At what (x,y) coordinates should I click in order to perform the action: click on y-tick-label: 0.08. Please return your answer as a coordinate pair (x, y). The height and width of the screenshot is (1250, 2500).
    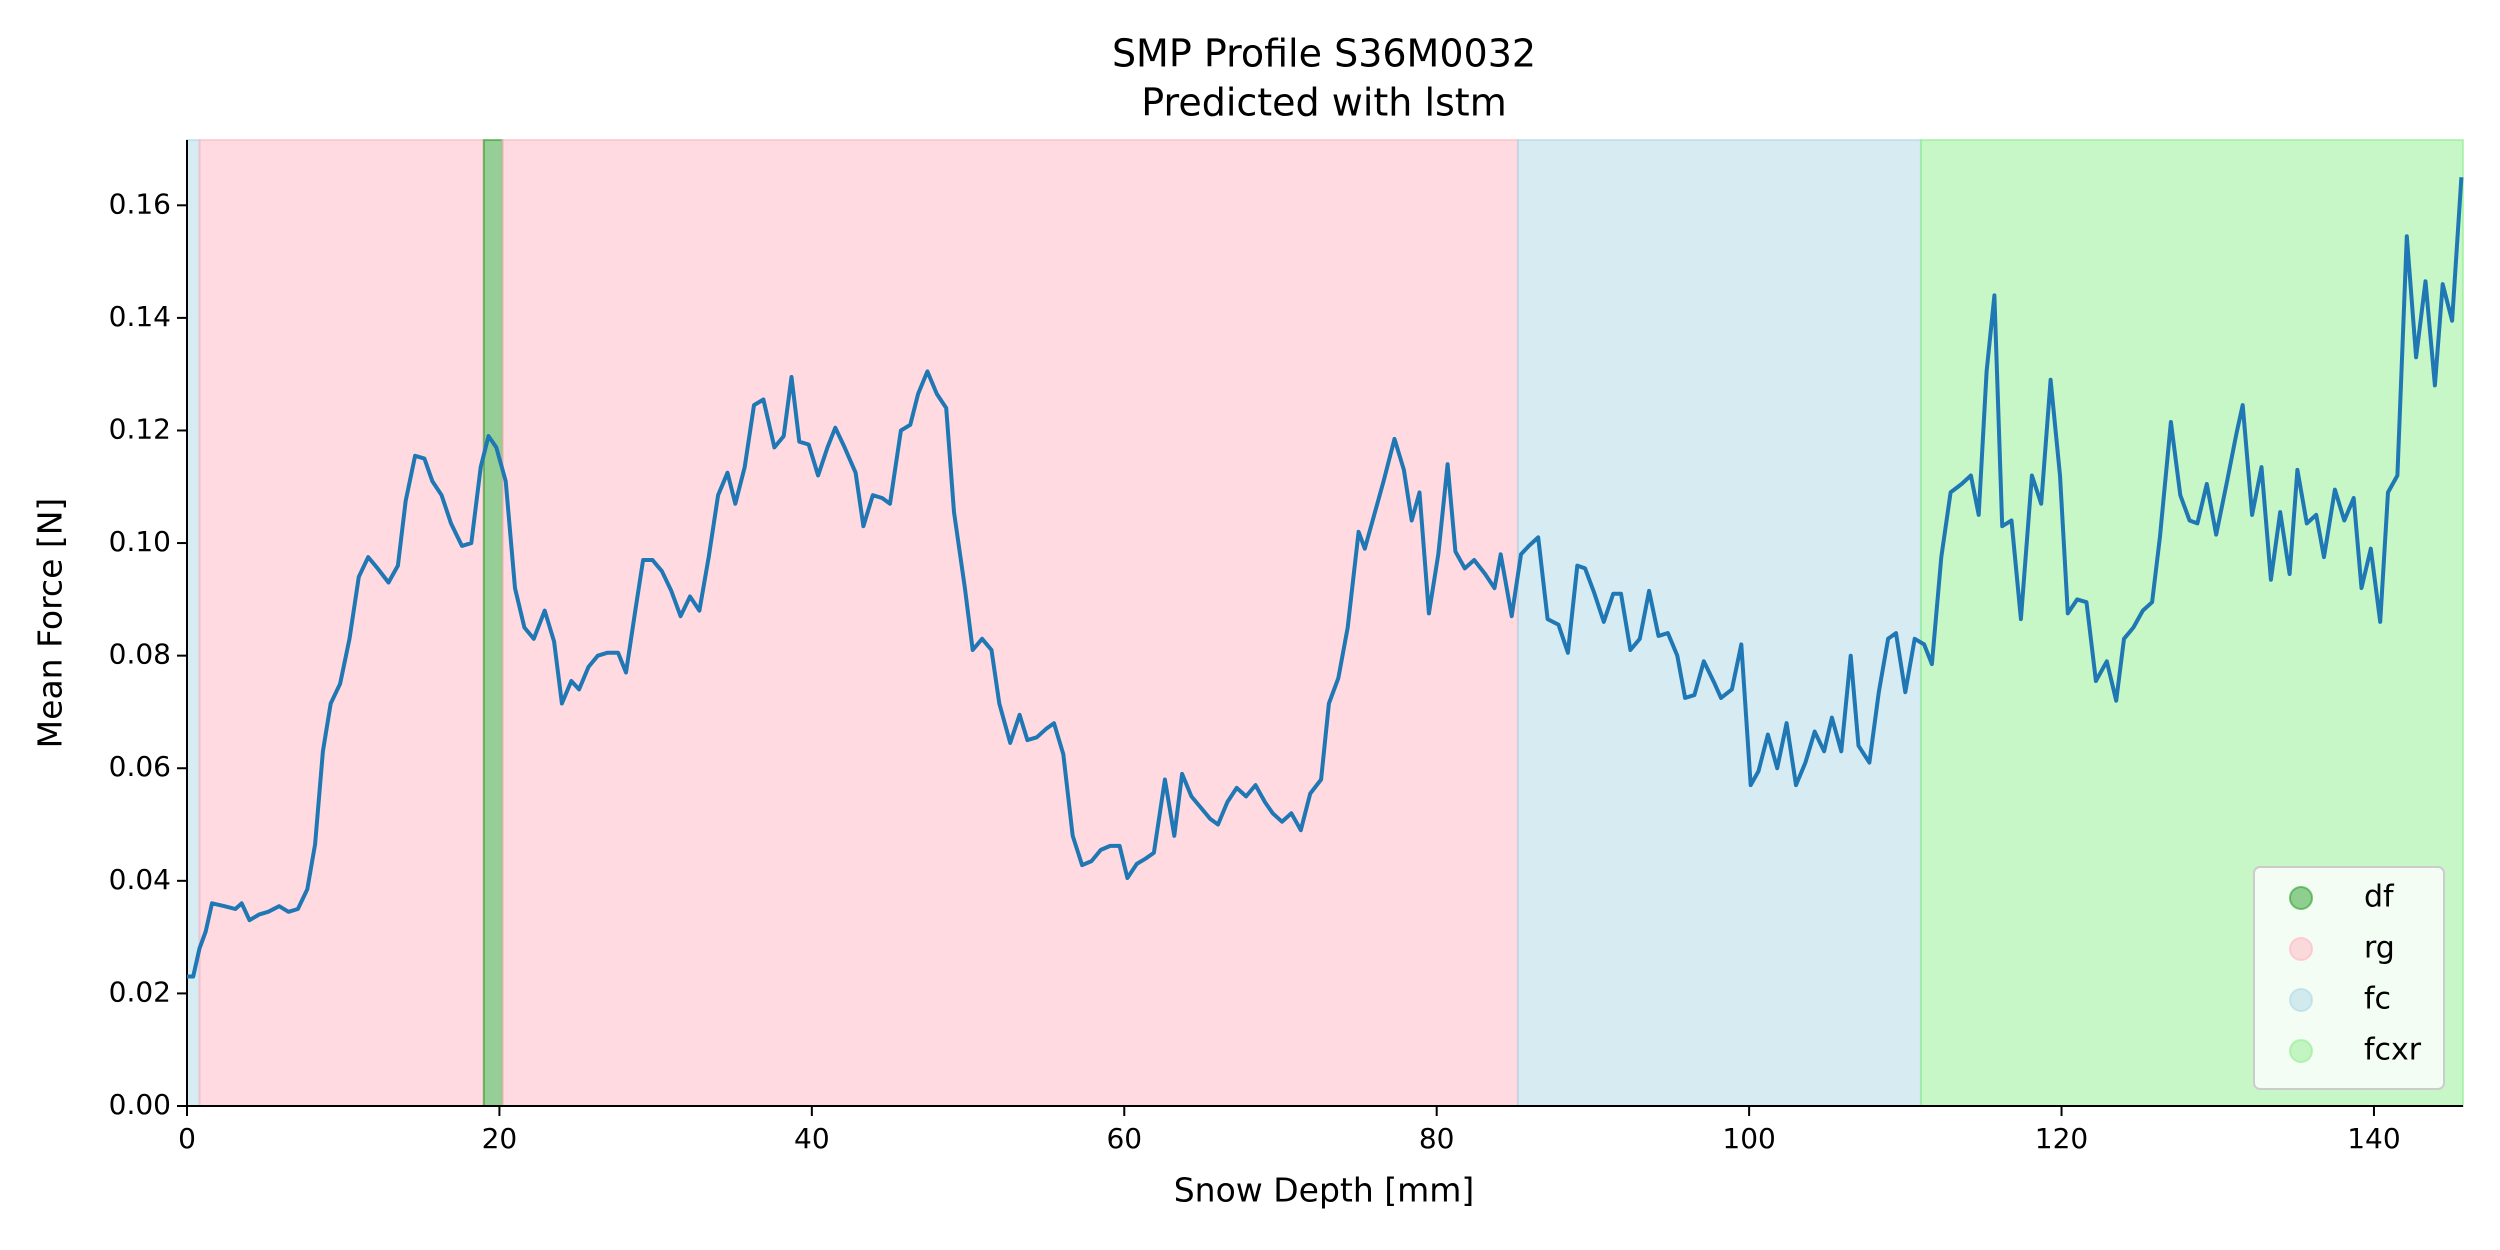
    Looking at the image, I should click on (140, 654).